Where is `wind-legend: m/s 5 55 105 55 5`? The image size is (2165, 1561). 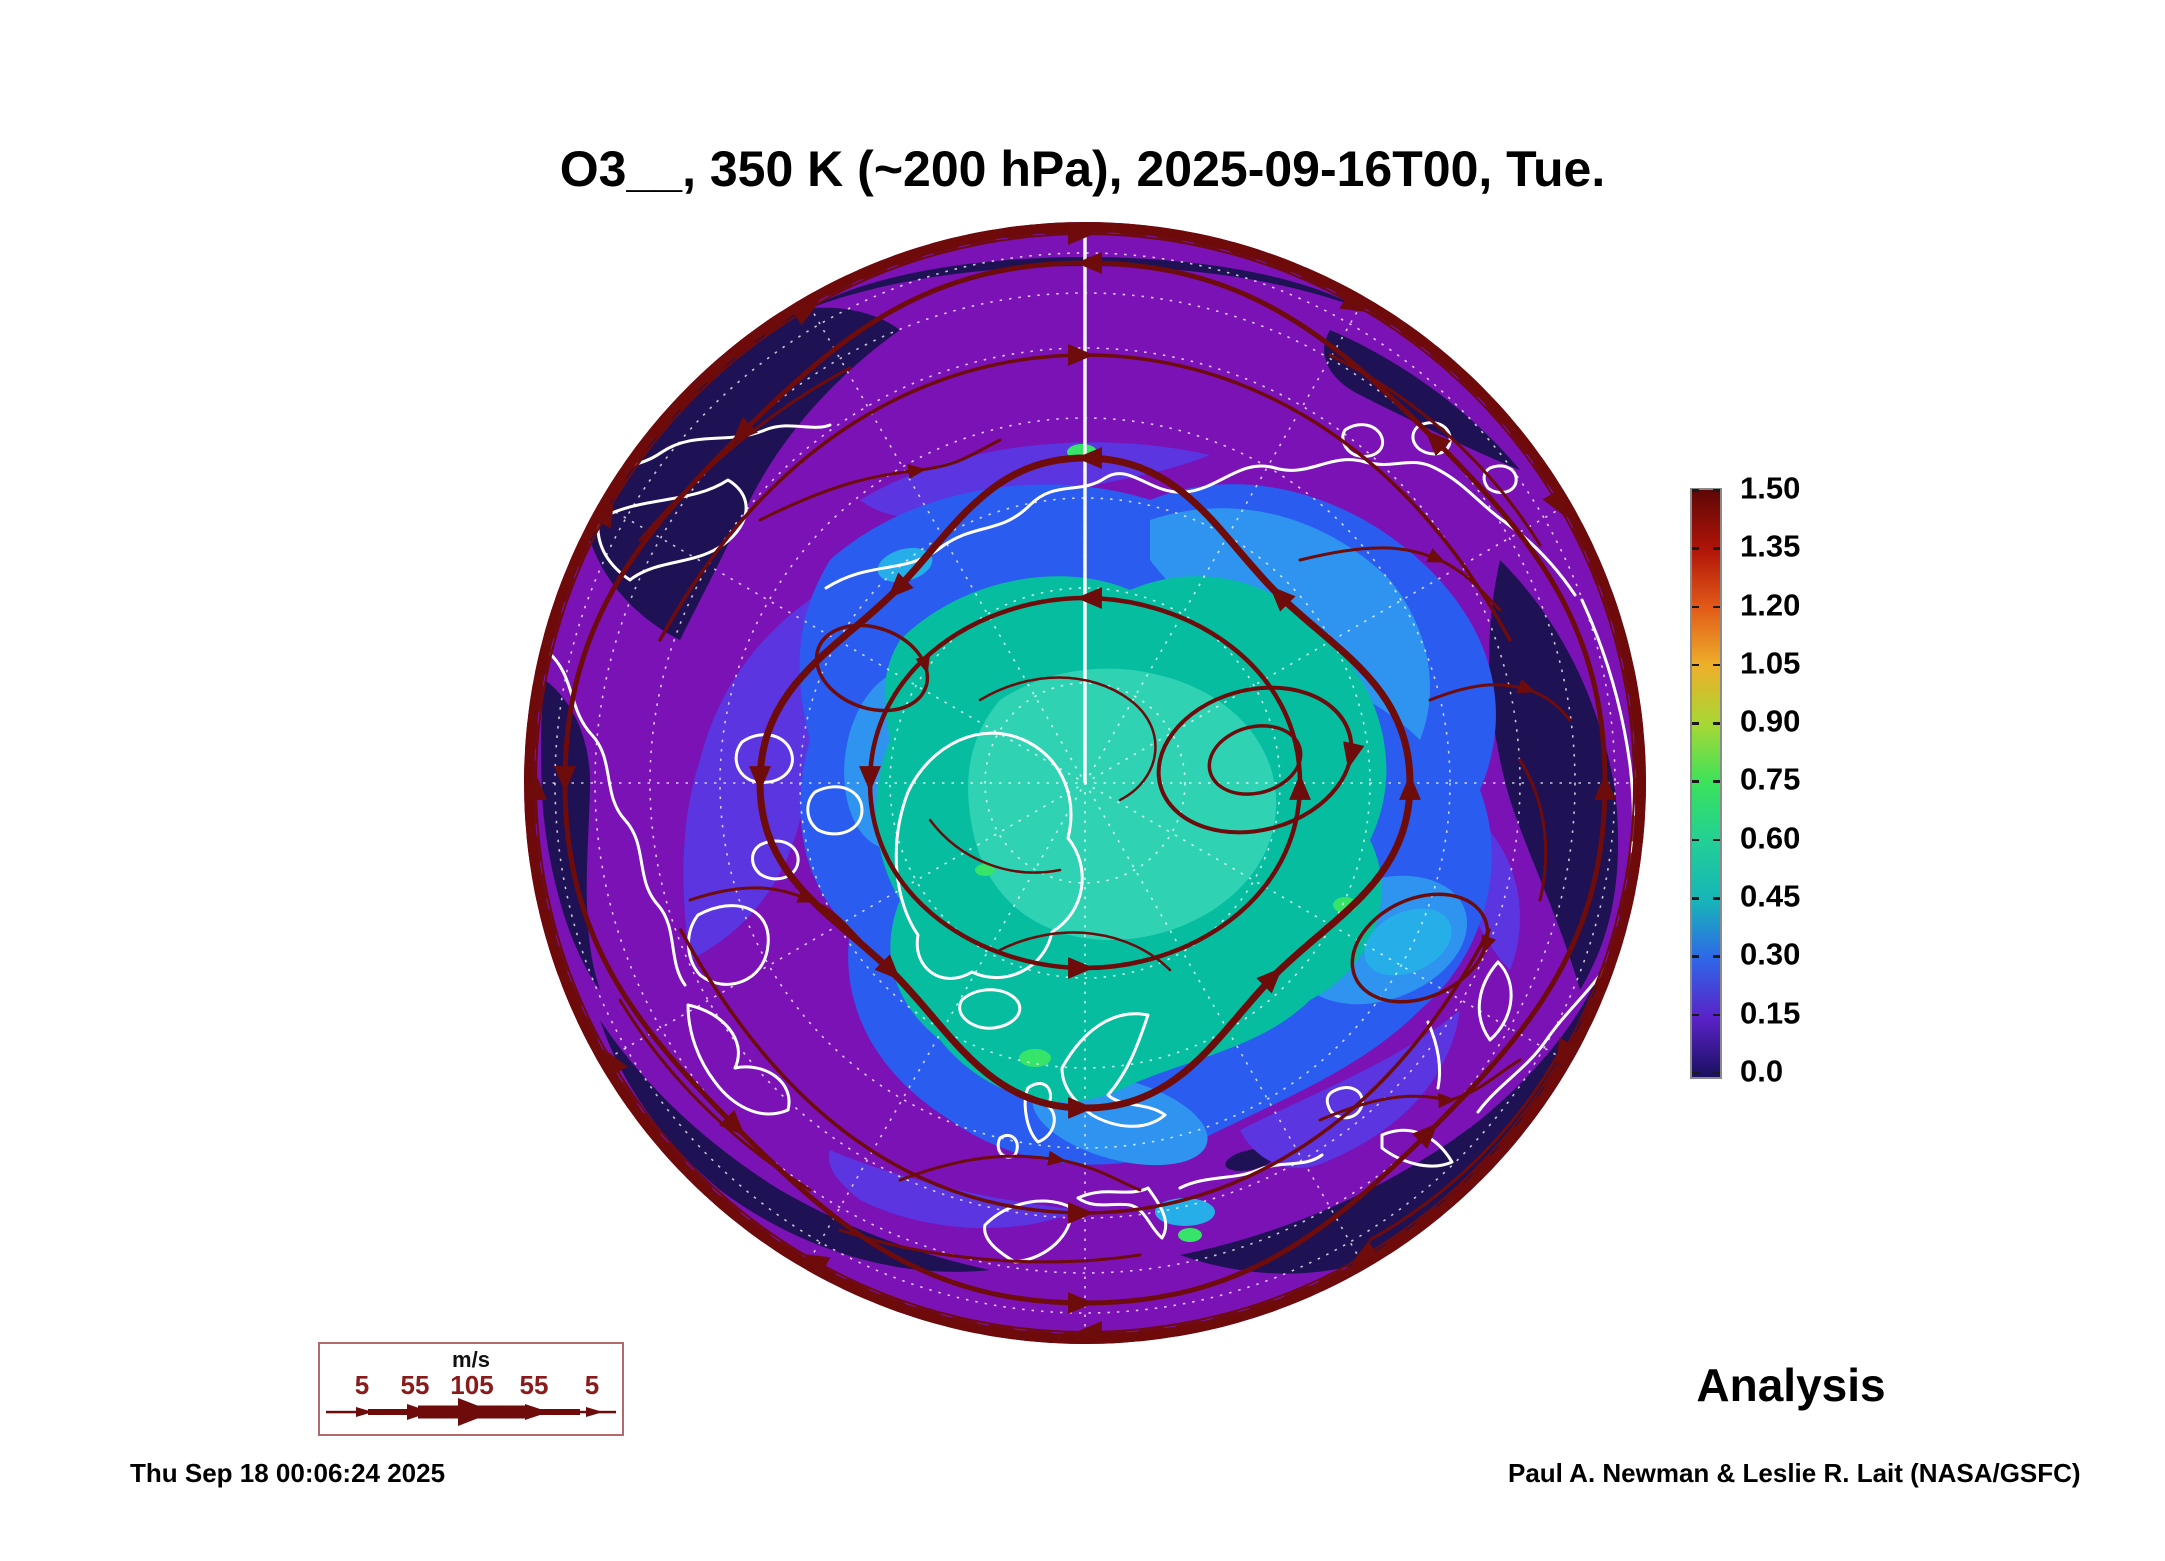 wind-legend: m/s 5 55 105 55 5 is located at coordinates (471, 1389).